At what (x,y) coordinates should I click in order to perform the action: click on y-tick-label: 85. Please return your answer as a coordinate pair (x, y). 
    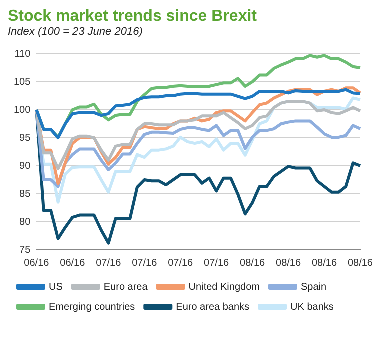
    Looking at the image, I should click on (26, 194).